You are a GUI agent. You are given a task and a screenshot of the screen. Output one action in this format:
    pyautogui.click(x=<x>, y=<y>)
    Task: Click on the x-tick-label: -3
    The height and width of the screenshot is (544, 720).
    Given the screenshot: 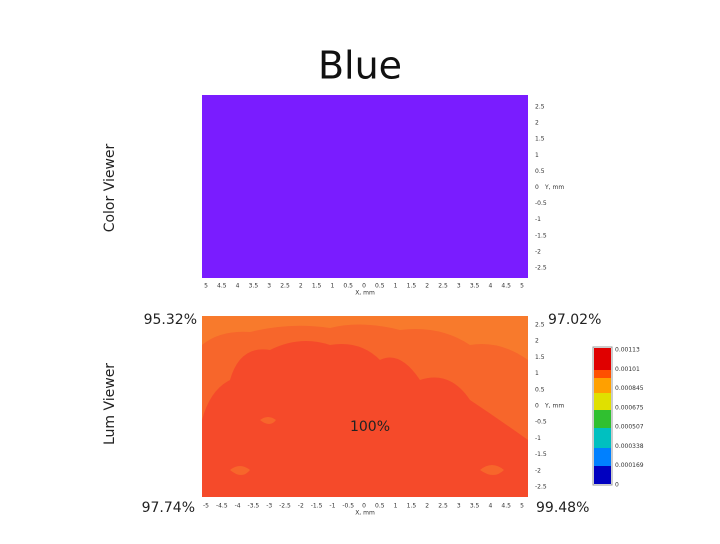 What is the action you would take?
    pyautogui.click(x=269, y=506)
    